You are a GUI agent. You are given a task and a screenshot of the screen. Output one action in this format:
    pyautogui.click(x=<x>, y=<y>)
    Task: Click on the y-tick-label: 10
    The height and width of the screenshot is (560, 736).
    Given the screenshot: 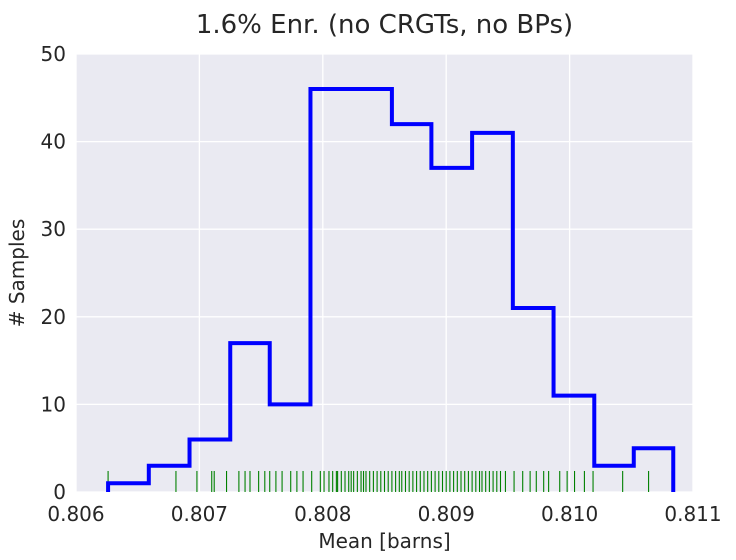 What is the action you would take?
    pyautogui.click(x=53, y=404)
    